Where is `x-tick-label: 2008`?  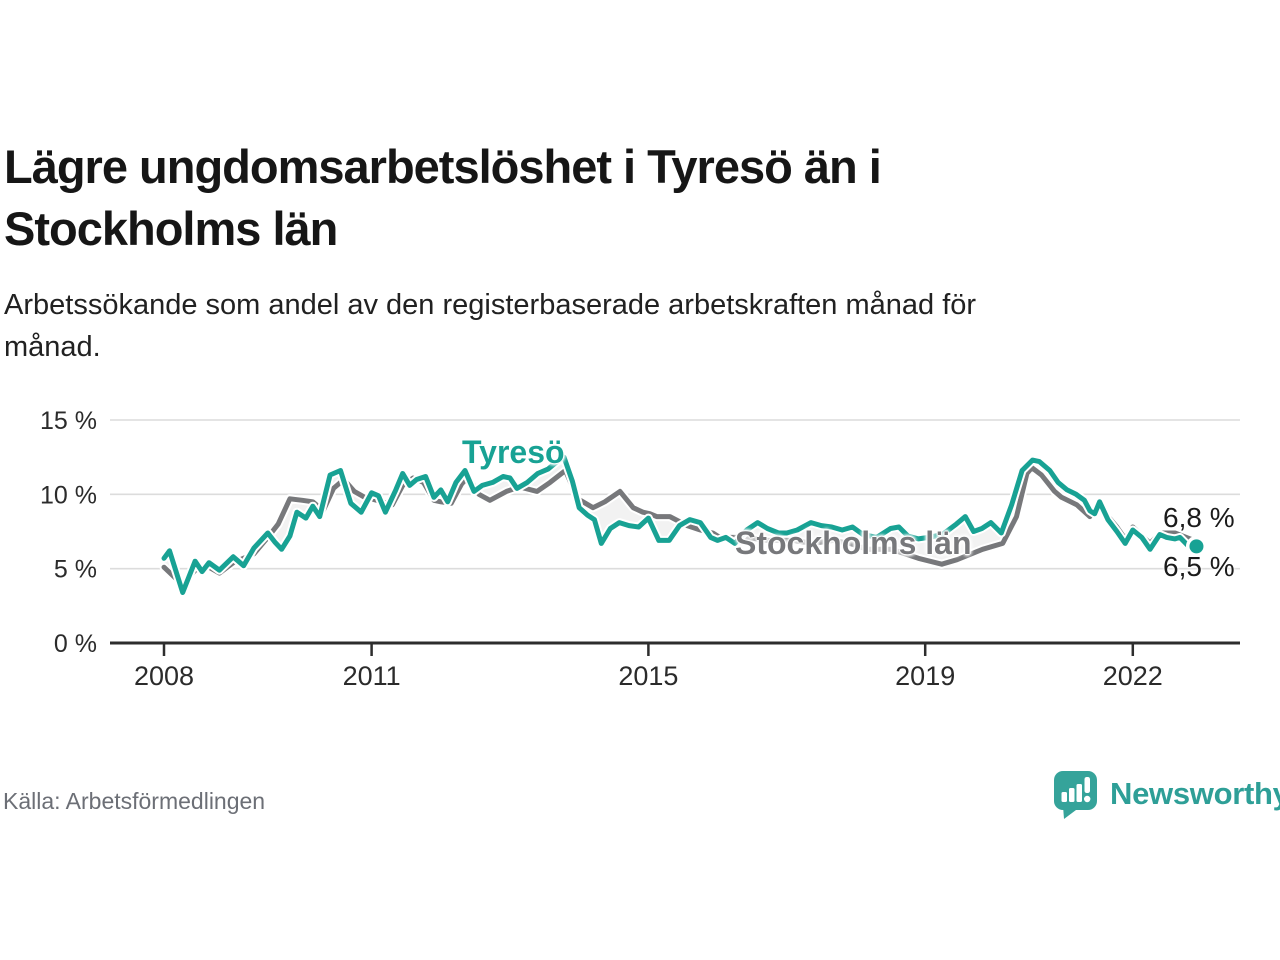
x-tick-label: 2008 is located at coordinates (164, 676).